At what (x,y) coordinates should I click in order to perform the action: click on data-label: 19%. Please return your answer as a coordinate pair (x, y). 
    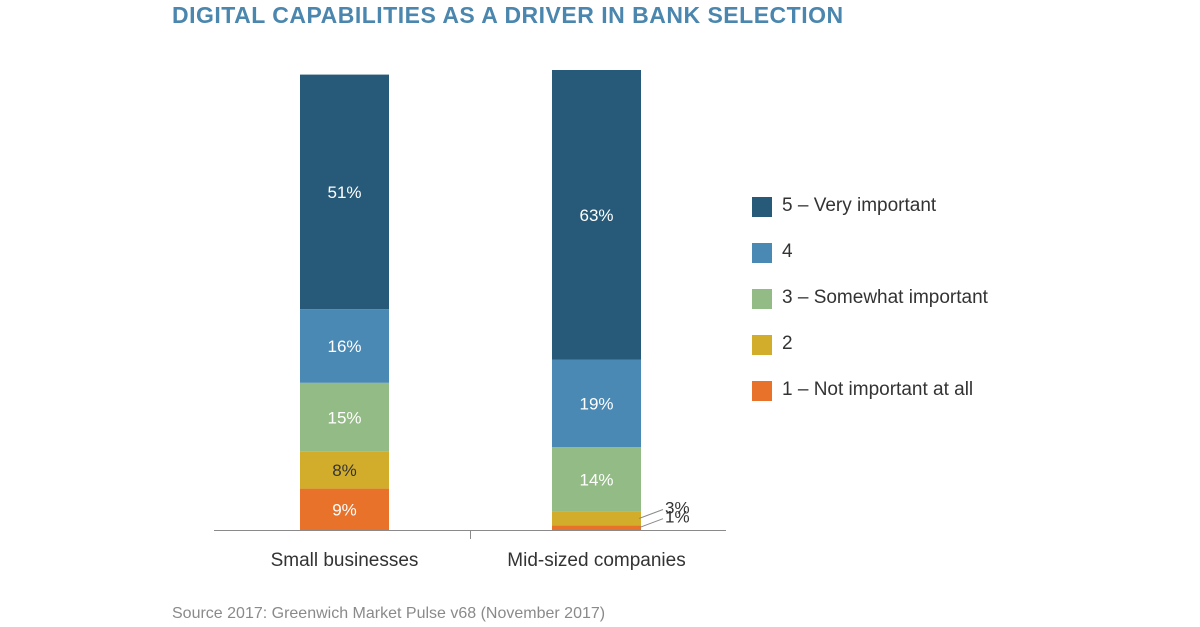
    Looking at the image, I should click on (596, 404).